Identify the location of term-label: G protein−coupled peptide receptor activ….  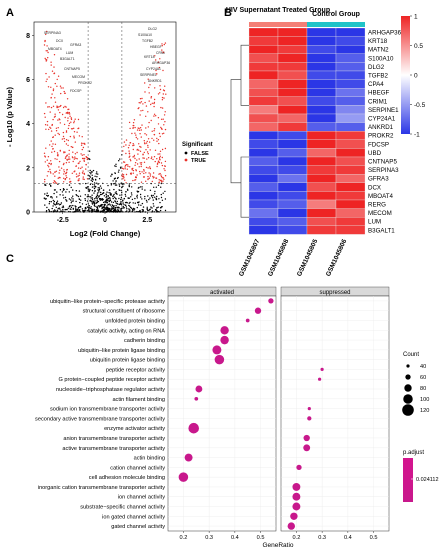
(112, 380).